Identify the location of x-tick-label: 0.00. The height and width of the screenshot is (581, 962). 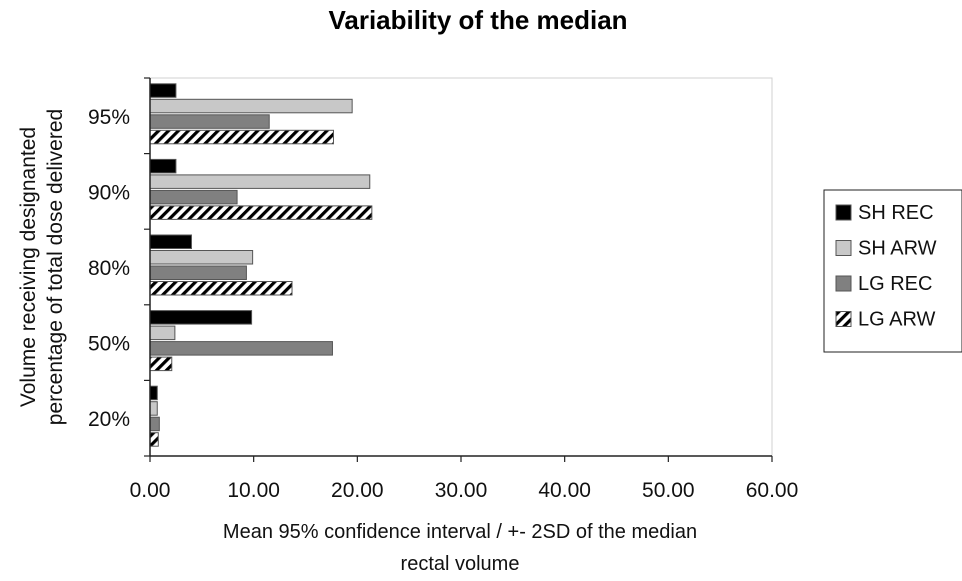
(150, 490).